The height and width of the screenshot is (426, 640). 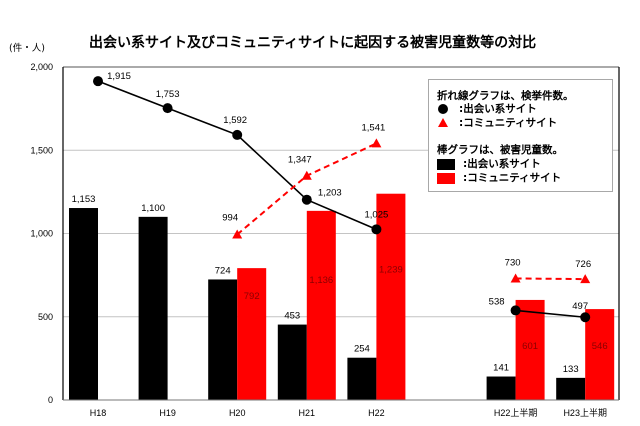 I want to click on bar-value-label-deai: 1,153, so click(x=84, y=199).